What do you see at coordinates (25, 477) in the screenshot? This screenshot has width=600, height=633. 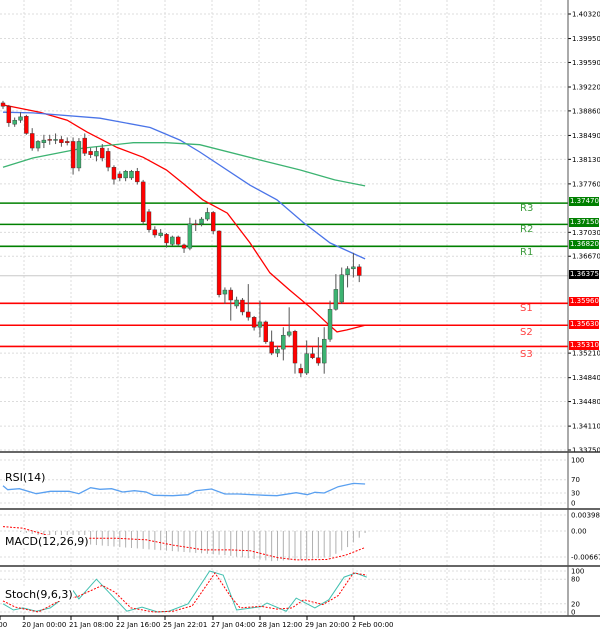 I see `rsi-title: RSI(14)` at bounding box center [25, 477].